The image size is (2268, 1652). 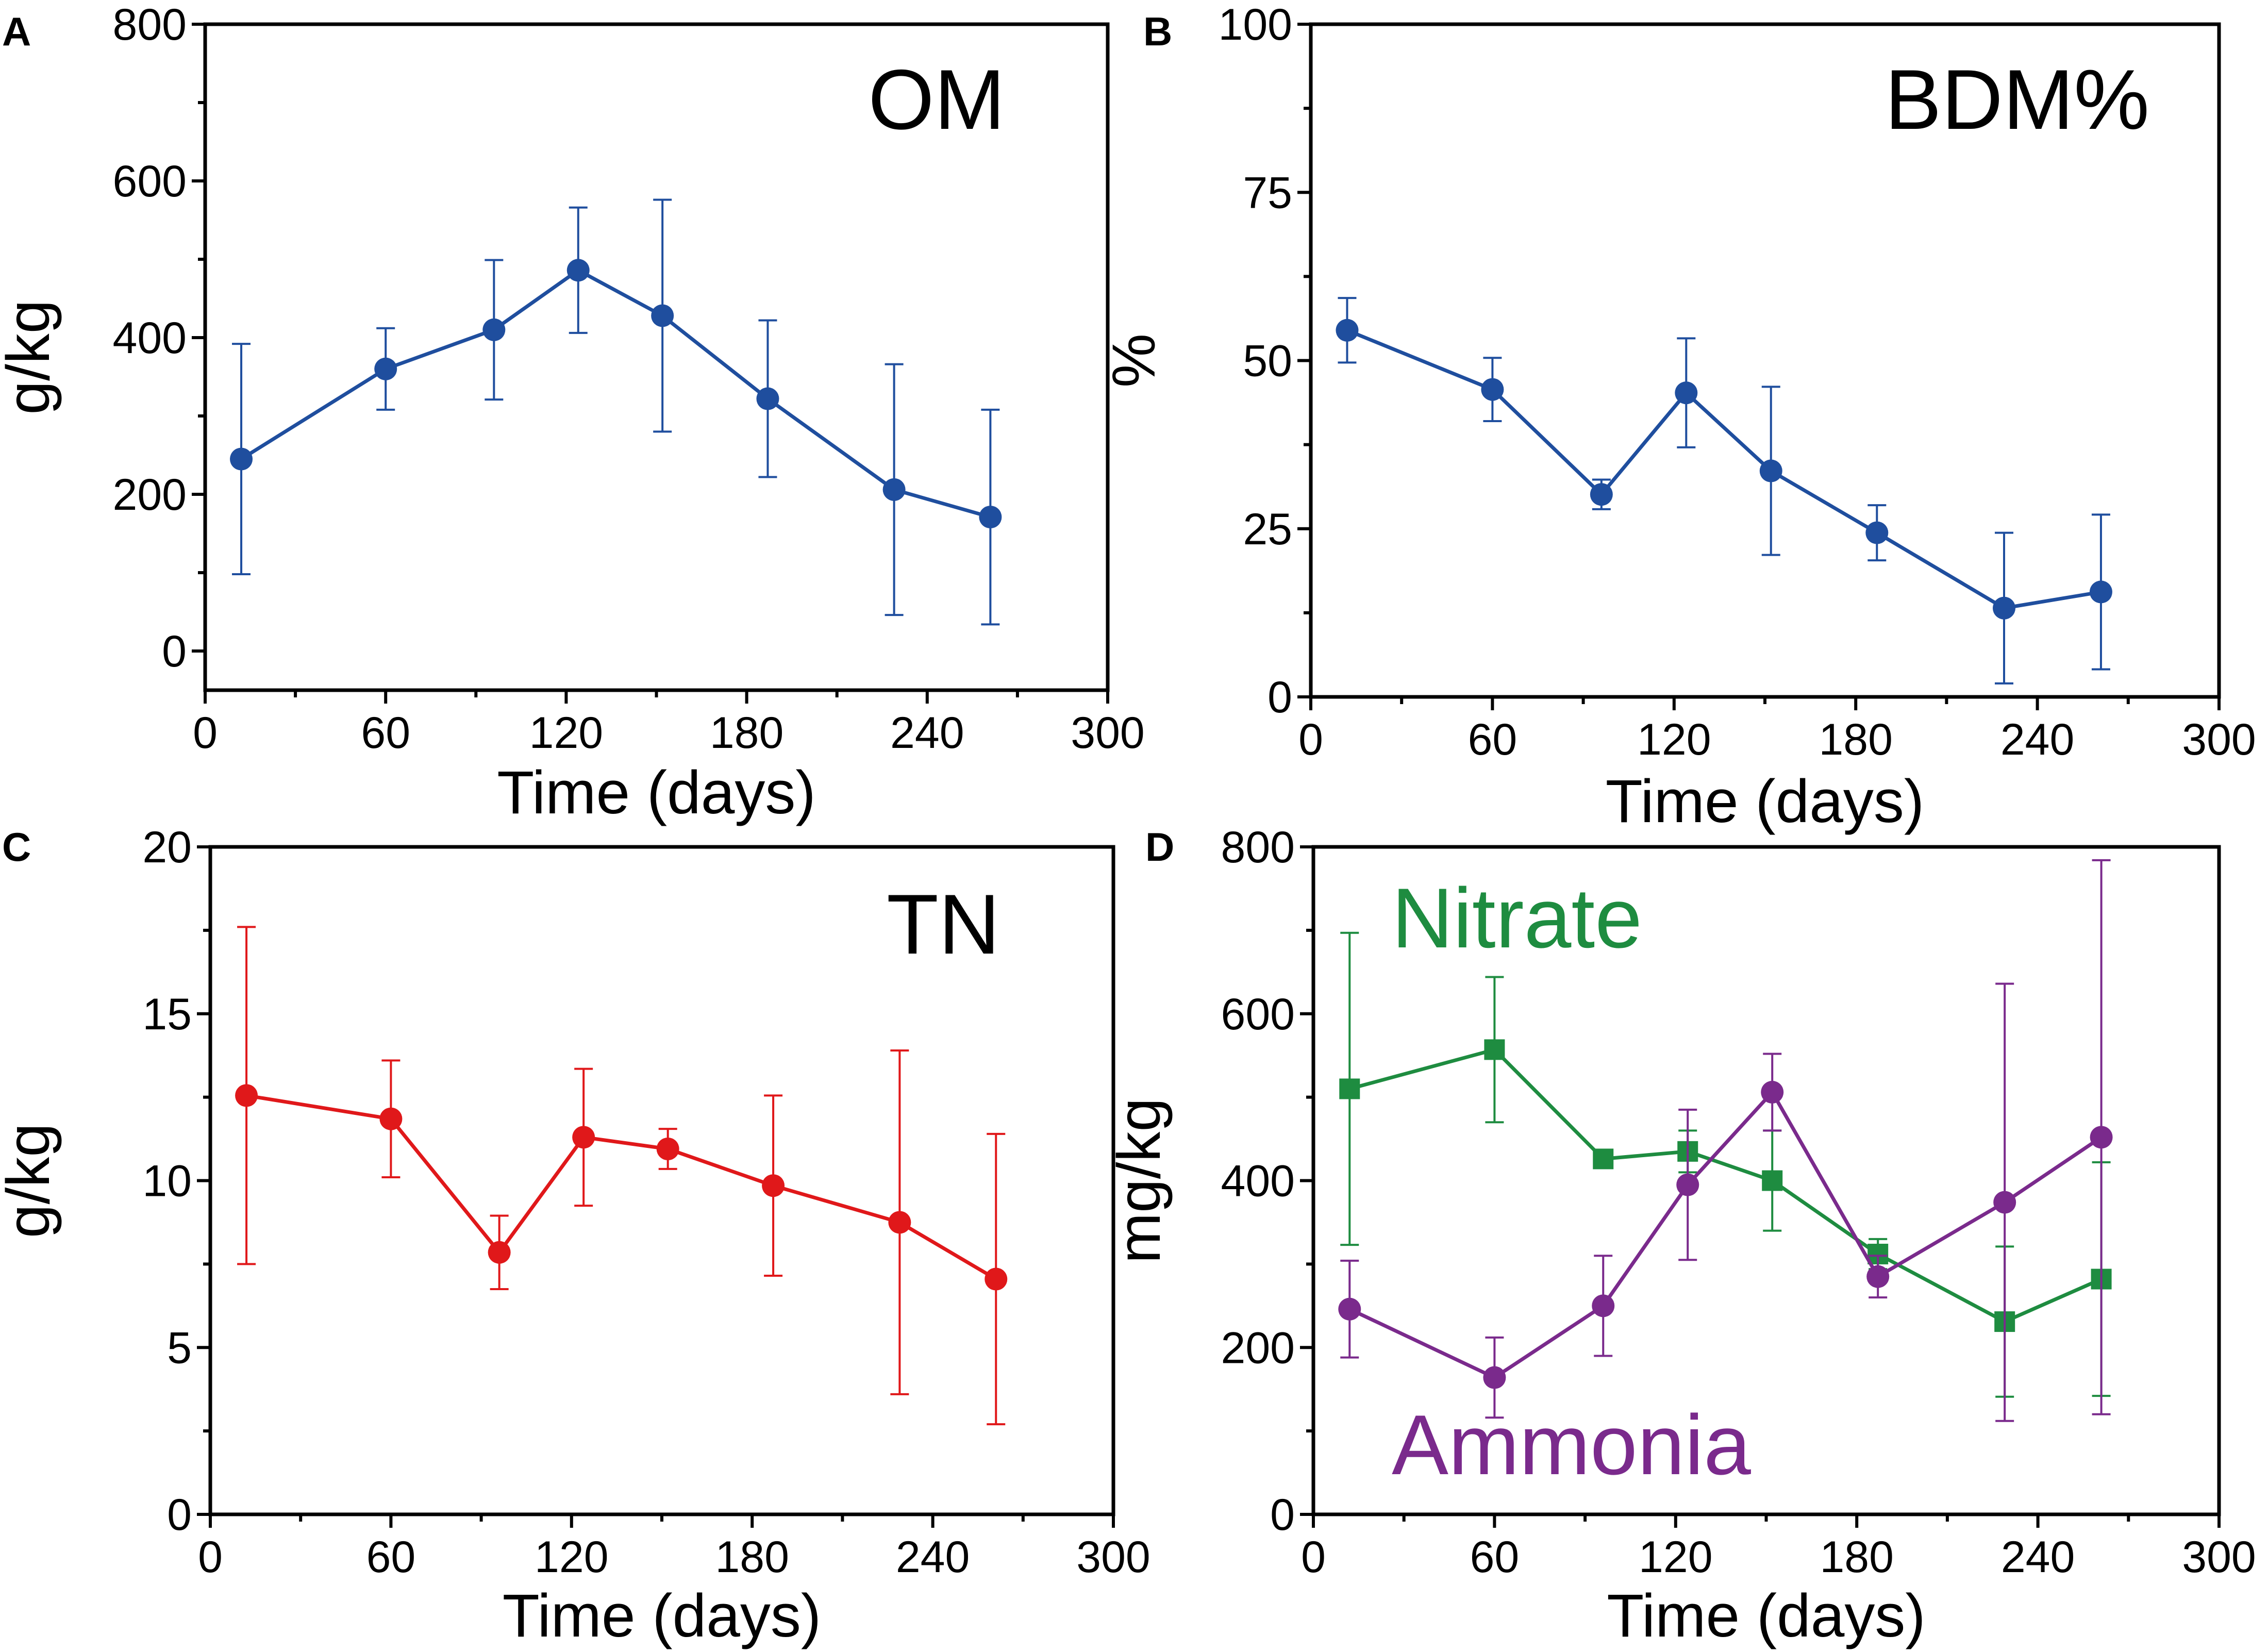 I want to click on y-tick-label: 100, so click(x=1256, y=24).